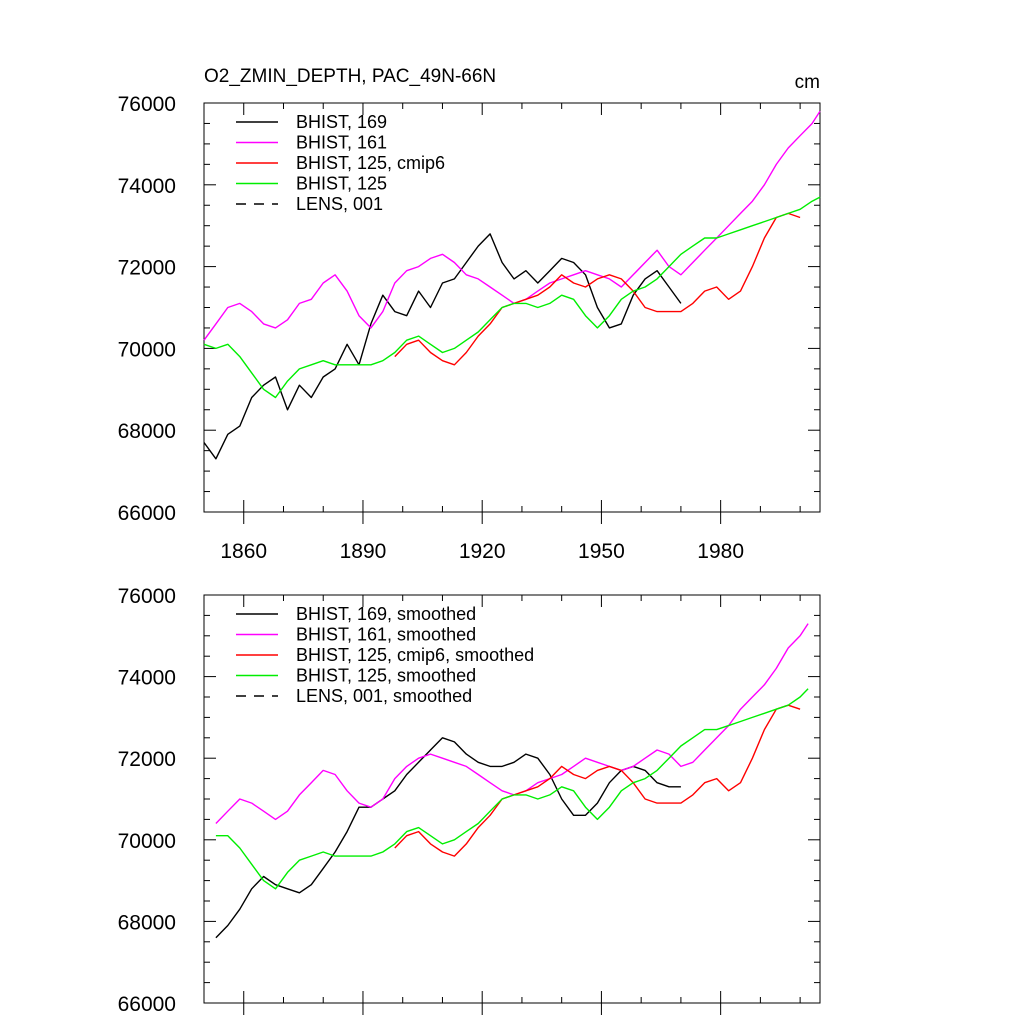 This screenshot has height=1024, width=1024. What do you see at coordinates (341, 122) in the screenshot?
I see `legend-label: BHIST, 169` at bounding box center [341, 122].